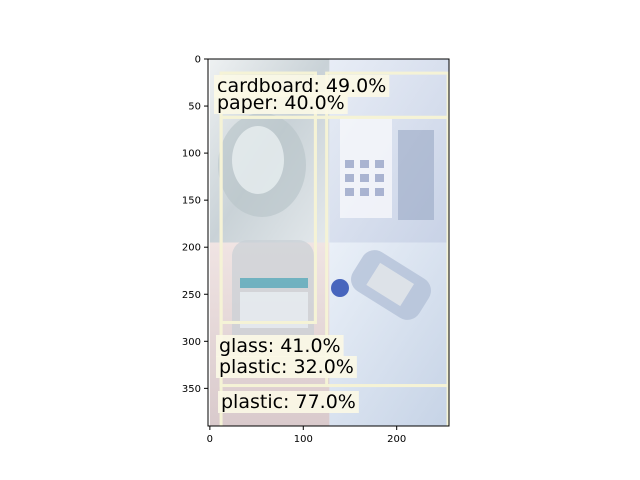 This screenshot has width=640, height=480. Describe the element at coordinates (390, 284) in the screenshot. I see `plastic-bottle-label` at that location.